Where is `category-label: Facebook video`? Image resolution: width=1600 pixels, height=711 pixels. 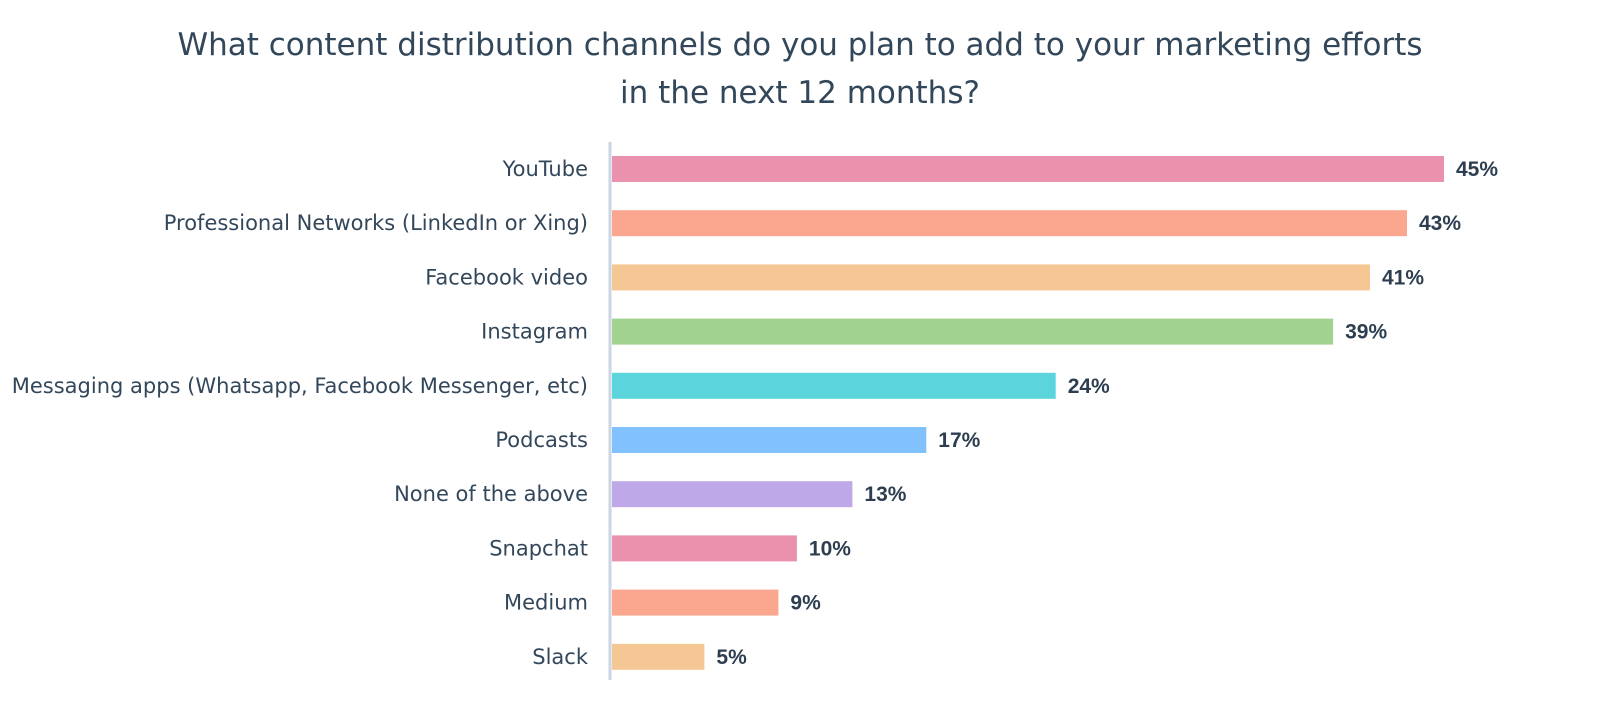
category-label: Facebook video is located at coordinates (506, 277).